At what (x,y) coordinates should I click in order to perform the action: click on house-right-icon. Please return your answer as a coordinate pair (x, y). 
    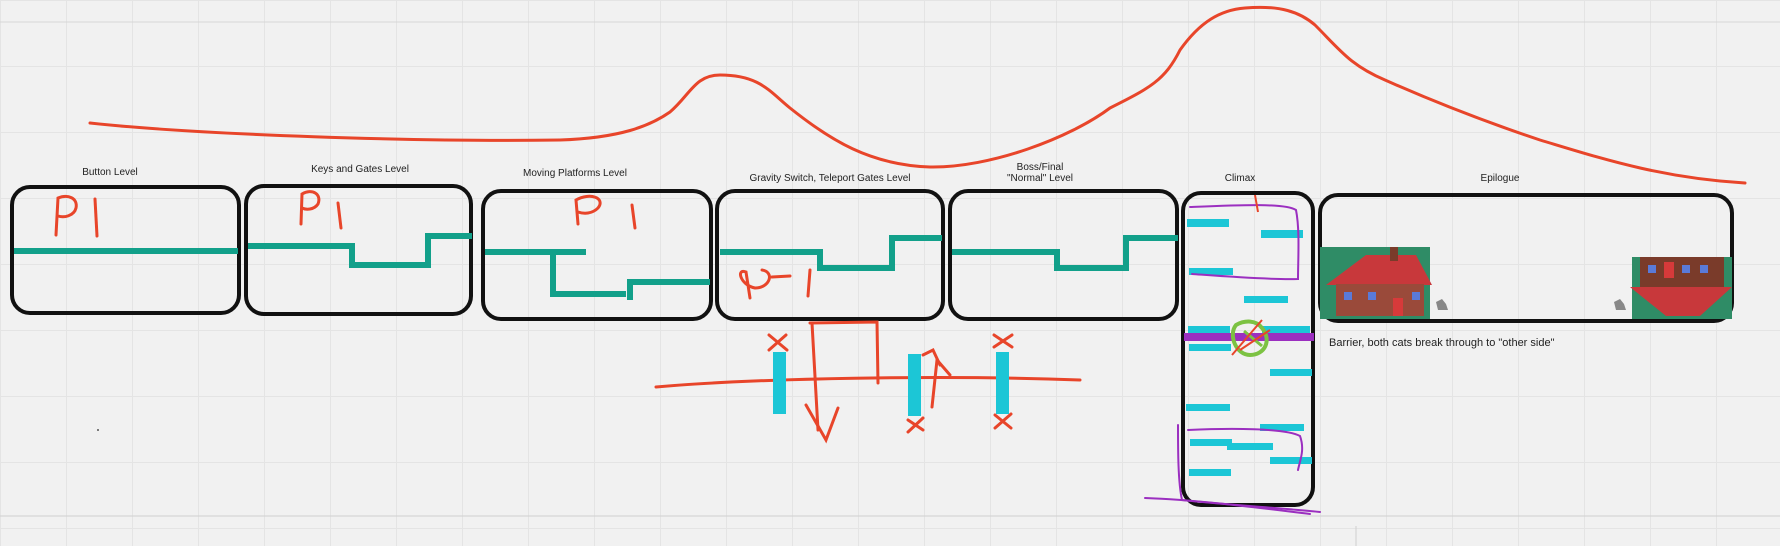
    Looking at the image, I should click on (1673, 288).